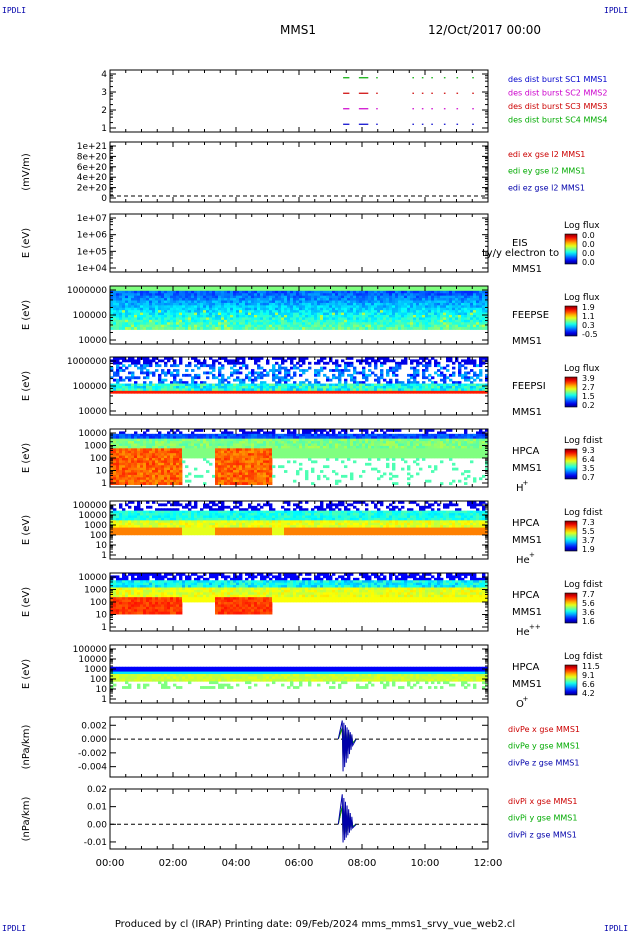  What do you see at coordinates (532, 555) in the screenshot?
I see `species-charge-6: +` at bounding box center [532, 555].